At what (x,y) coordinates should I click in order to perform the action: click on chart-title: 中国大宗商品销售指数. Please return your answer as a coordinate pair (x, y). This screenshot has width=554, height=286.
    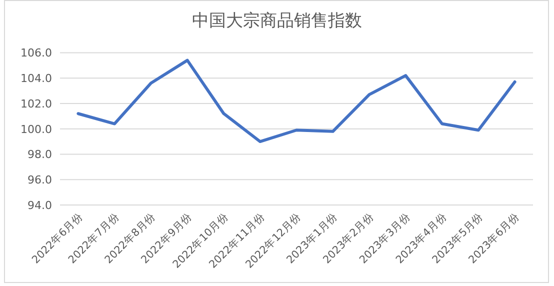
    Looking at the image, I should click on (277, 21).